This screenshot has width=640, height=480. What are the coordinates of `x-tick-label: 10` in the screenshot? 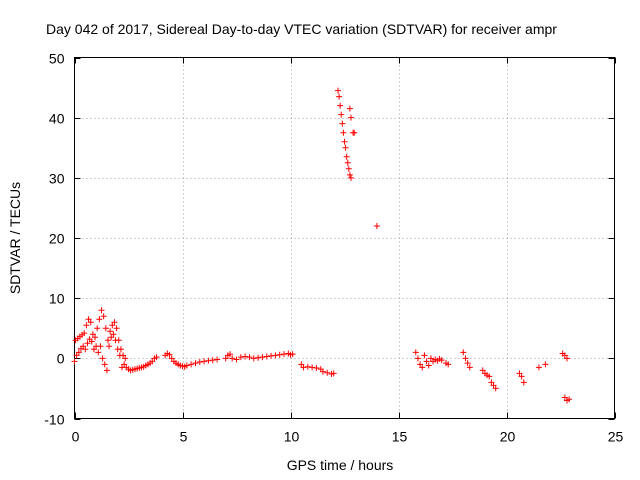 It's located at (292, 437).